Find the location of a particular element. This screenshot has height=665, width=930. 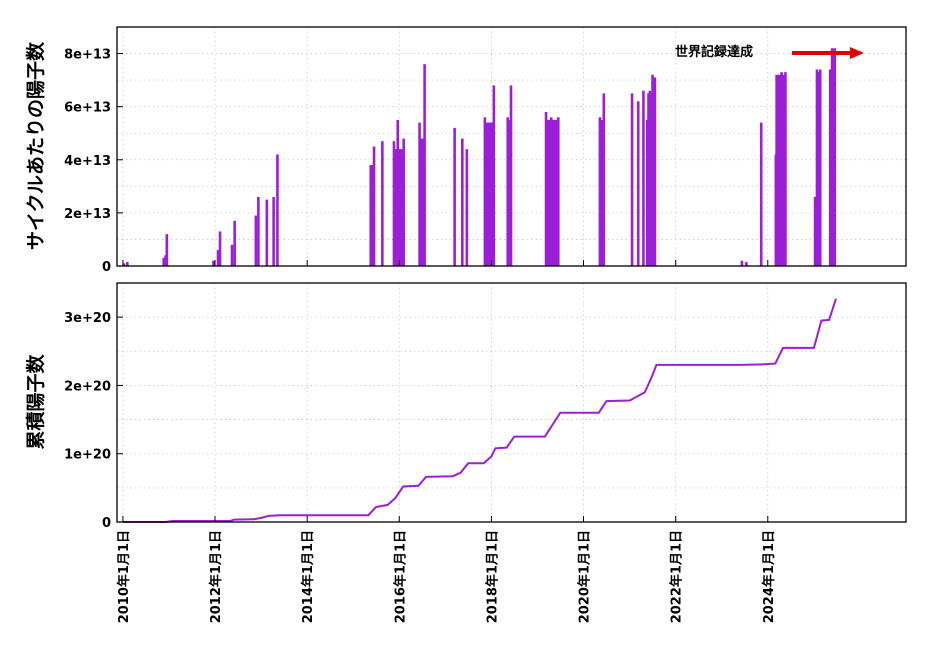

bottom-y-ticks: 0 1e+20 2e+20 3e+20 is located at coordinates (93, 421).